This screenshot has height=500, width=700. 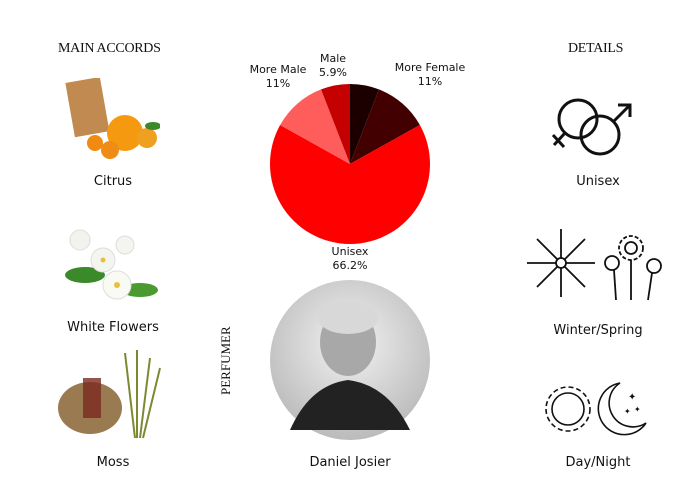 I want to click on main-accords-heading: MAIN ACCORDS, so click(x=109, y=48).